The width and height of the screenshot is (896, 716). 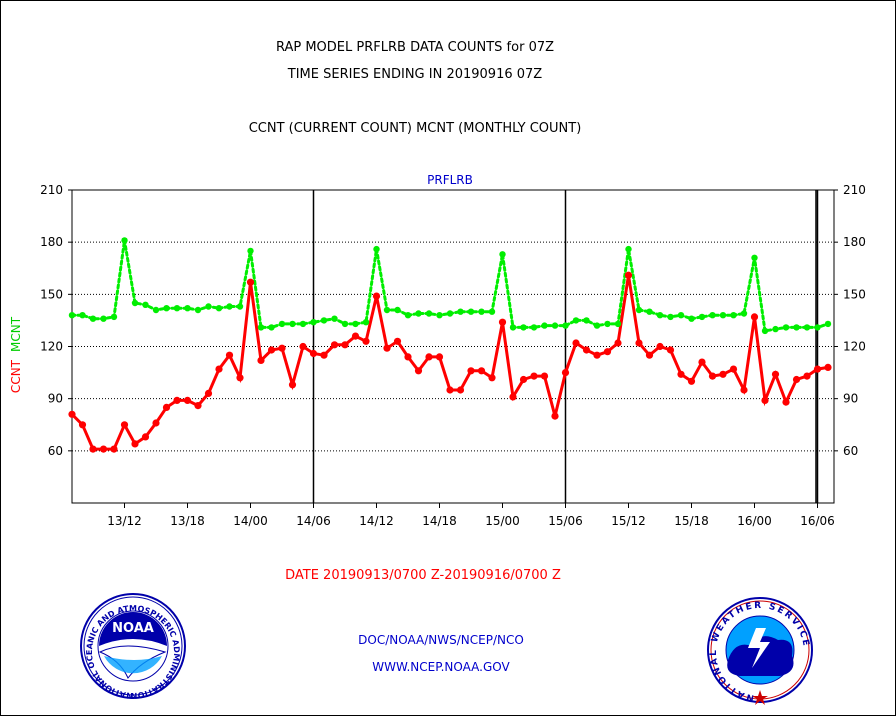 I want to click on y-tick-label-left: 120, so click(x=51, y=347).